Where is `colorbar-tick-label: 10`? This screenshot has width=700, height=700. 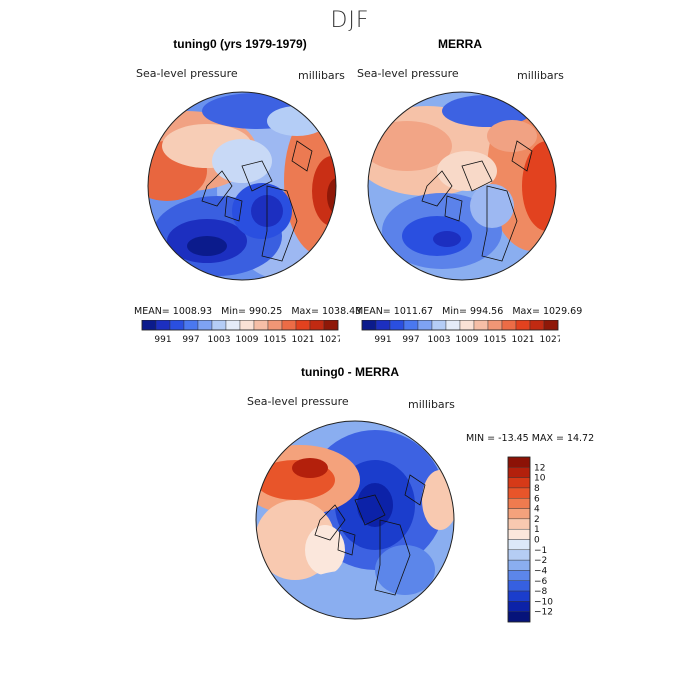 colorbar-tick-label: 10 is located at coordinates (540, 479).